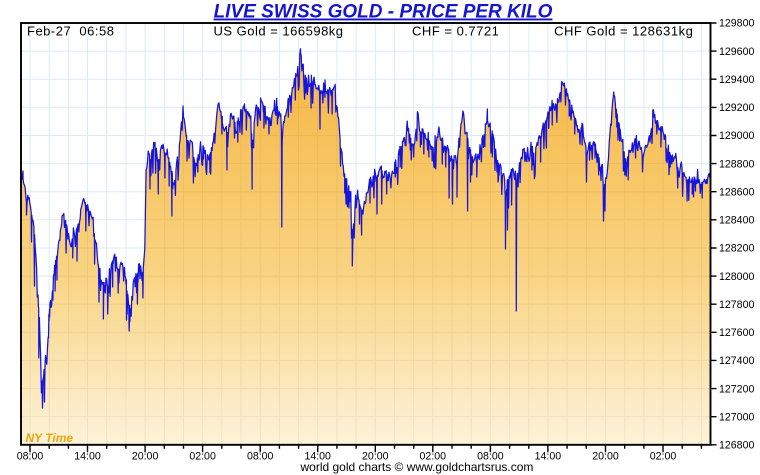  Describe the element at coordinates (736, 52) in the screenshot. I see `svg-text: 129600` at that location.